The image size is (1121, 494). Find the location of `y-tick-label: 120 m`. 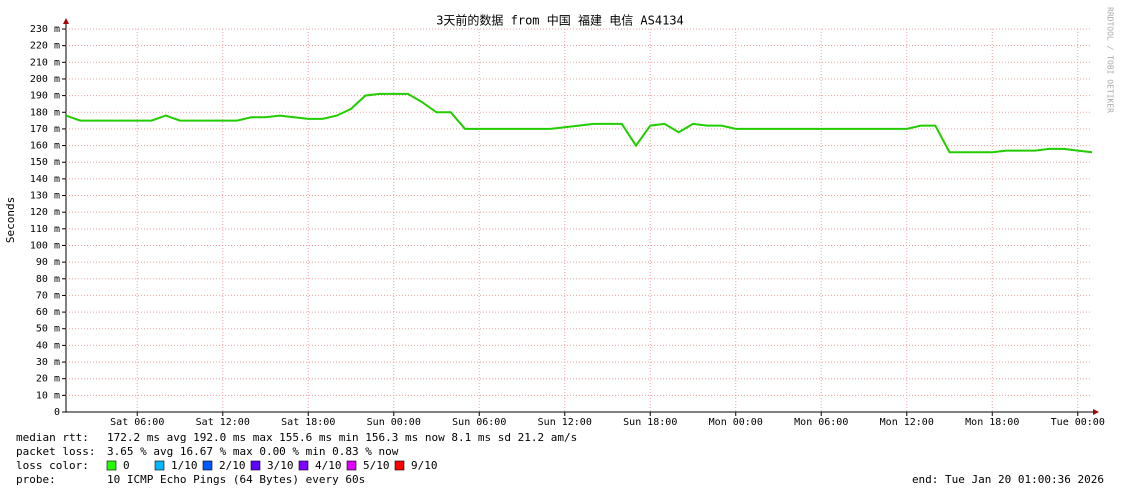

y-tick-label: 120 m is located at coordinates (45, 212).